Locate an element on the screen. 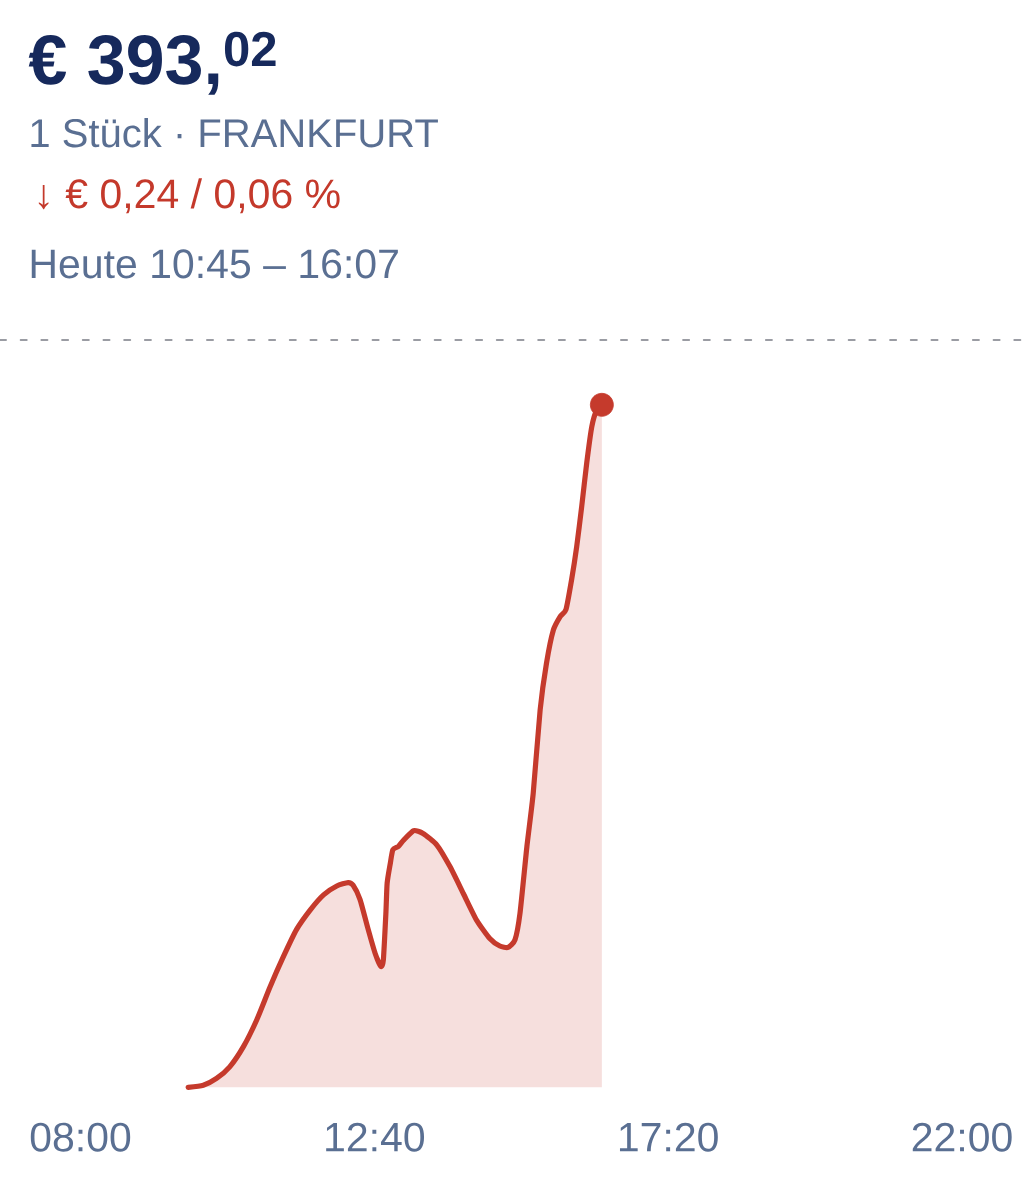 Image resolution: width=1034 pixels, height=1200 pixels. text: ↓ € 0,24 / 0,06 % is located at coordinates (189, 196).